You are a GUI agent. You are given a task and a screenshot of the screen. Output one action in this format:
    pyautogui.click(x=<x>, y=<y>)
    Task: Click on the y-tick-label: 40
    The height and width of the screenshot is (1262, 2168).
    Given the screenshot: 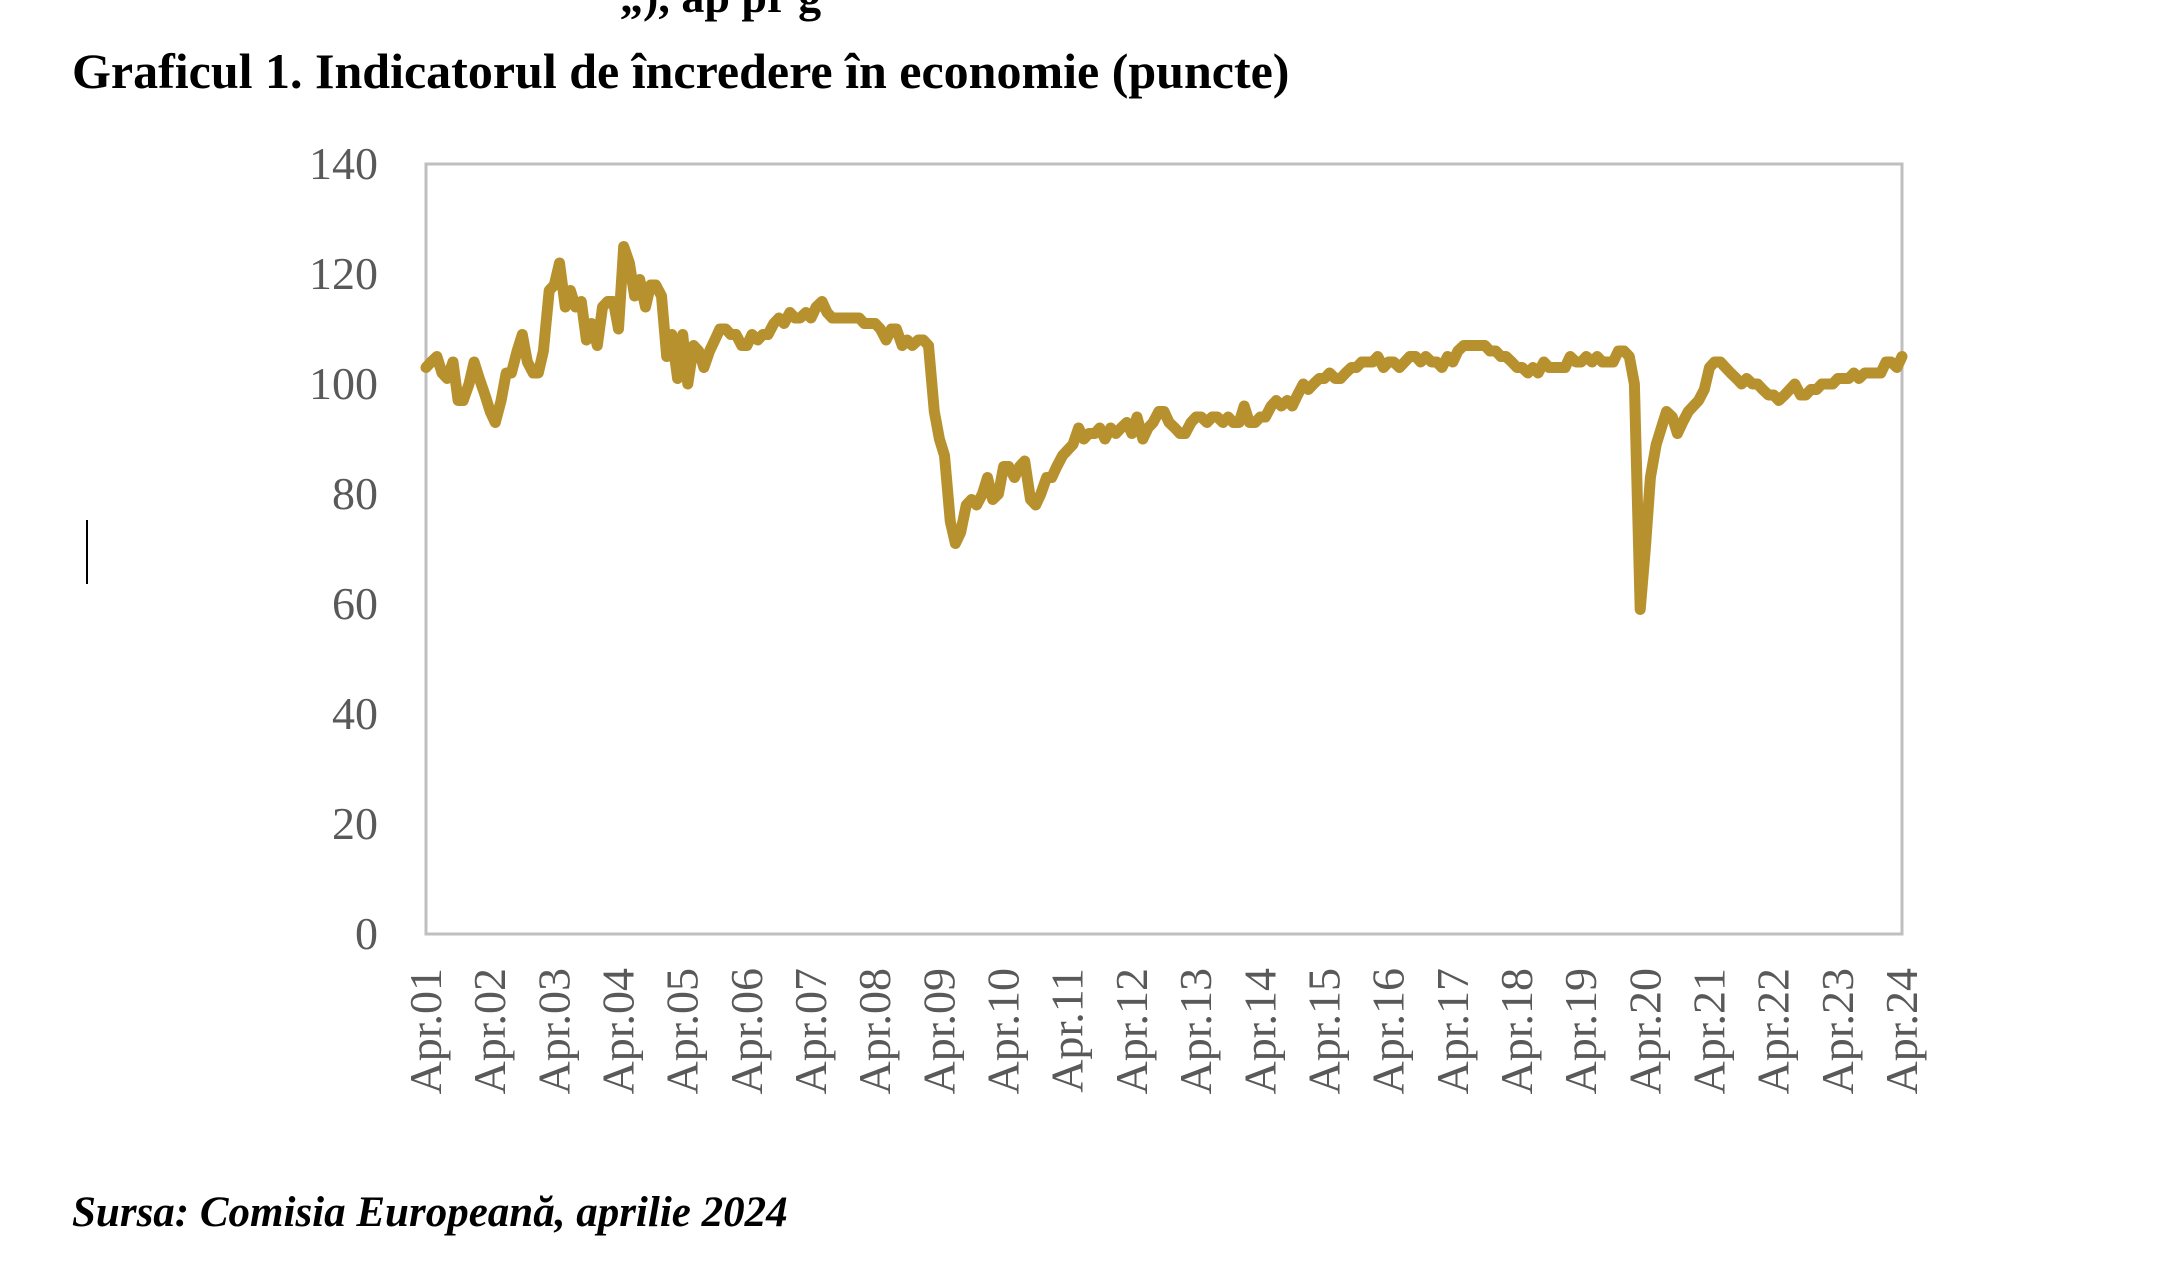 What is the action you would take?
    pyautogui.click(x=355, y=713)
    